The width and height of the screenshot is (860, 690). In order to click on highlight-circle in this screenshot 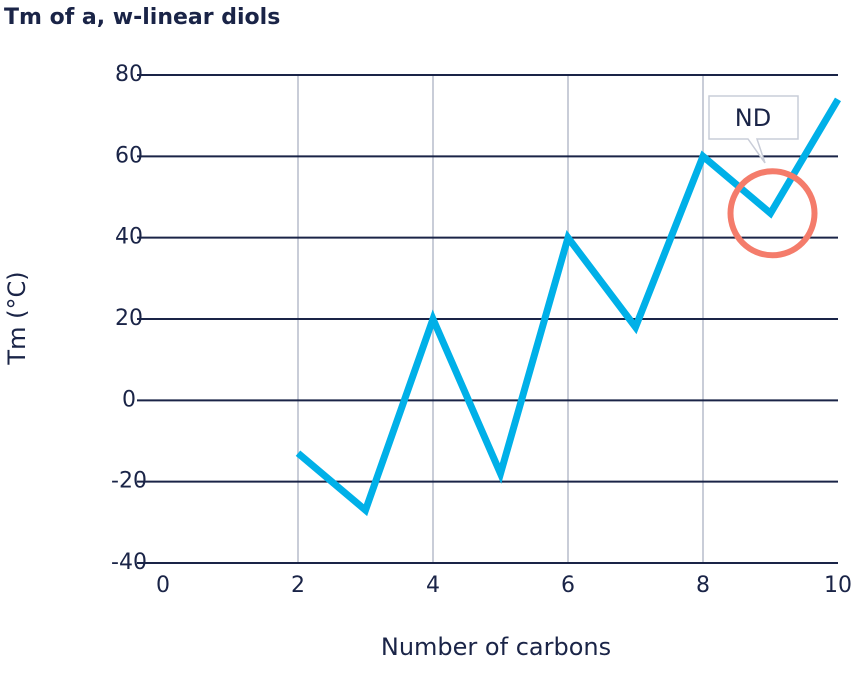, I will do `click(772, 213)`.